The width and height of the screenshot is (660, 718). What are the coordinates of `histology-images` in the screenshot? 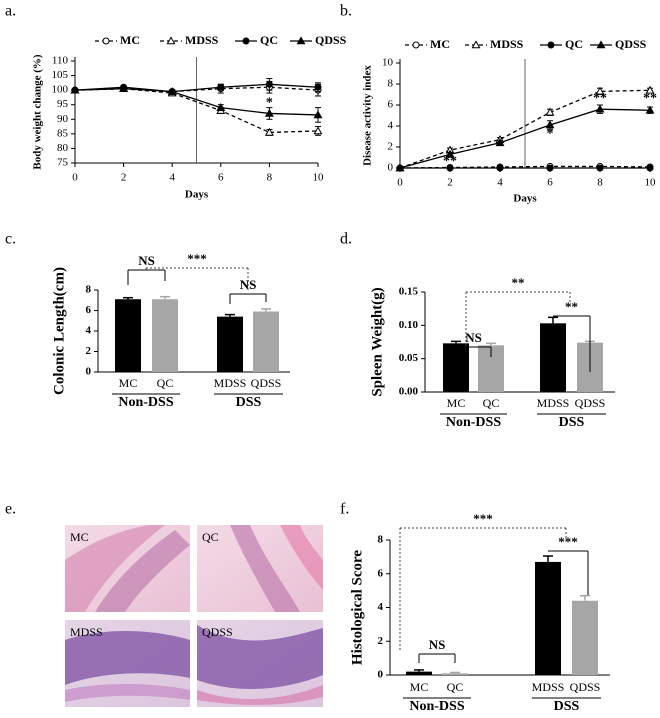 It's located at (194, 616).